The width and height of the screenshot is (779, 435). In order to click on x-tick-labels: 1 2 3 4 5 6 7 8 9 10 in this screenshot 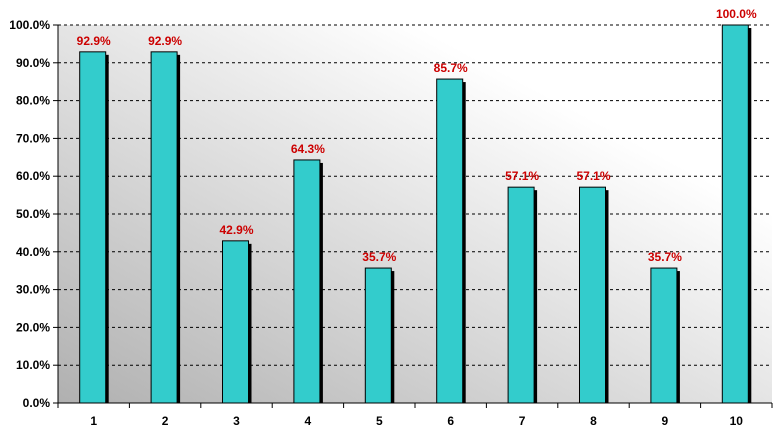, I will do `click(416, 421)`.